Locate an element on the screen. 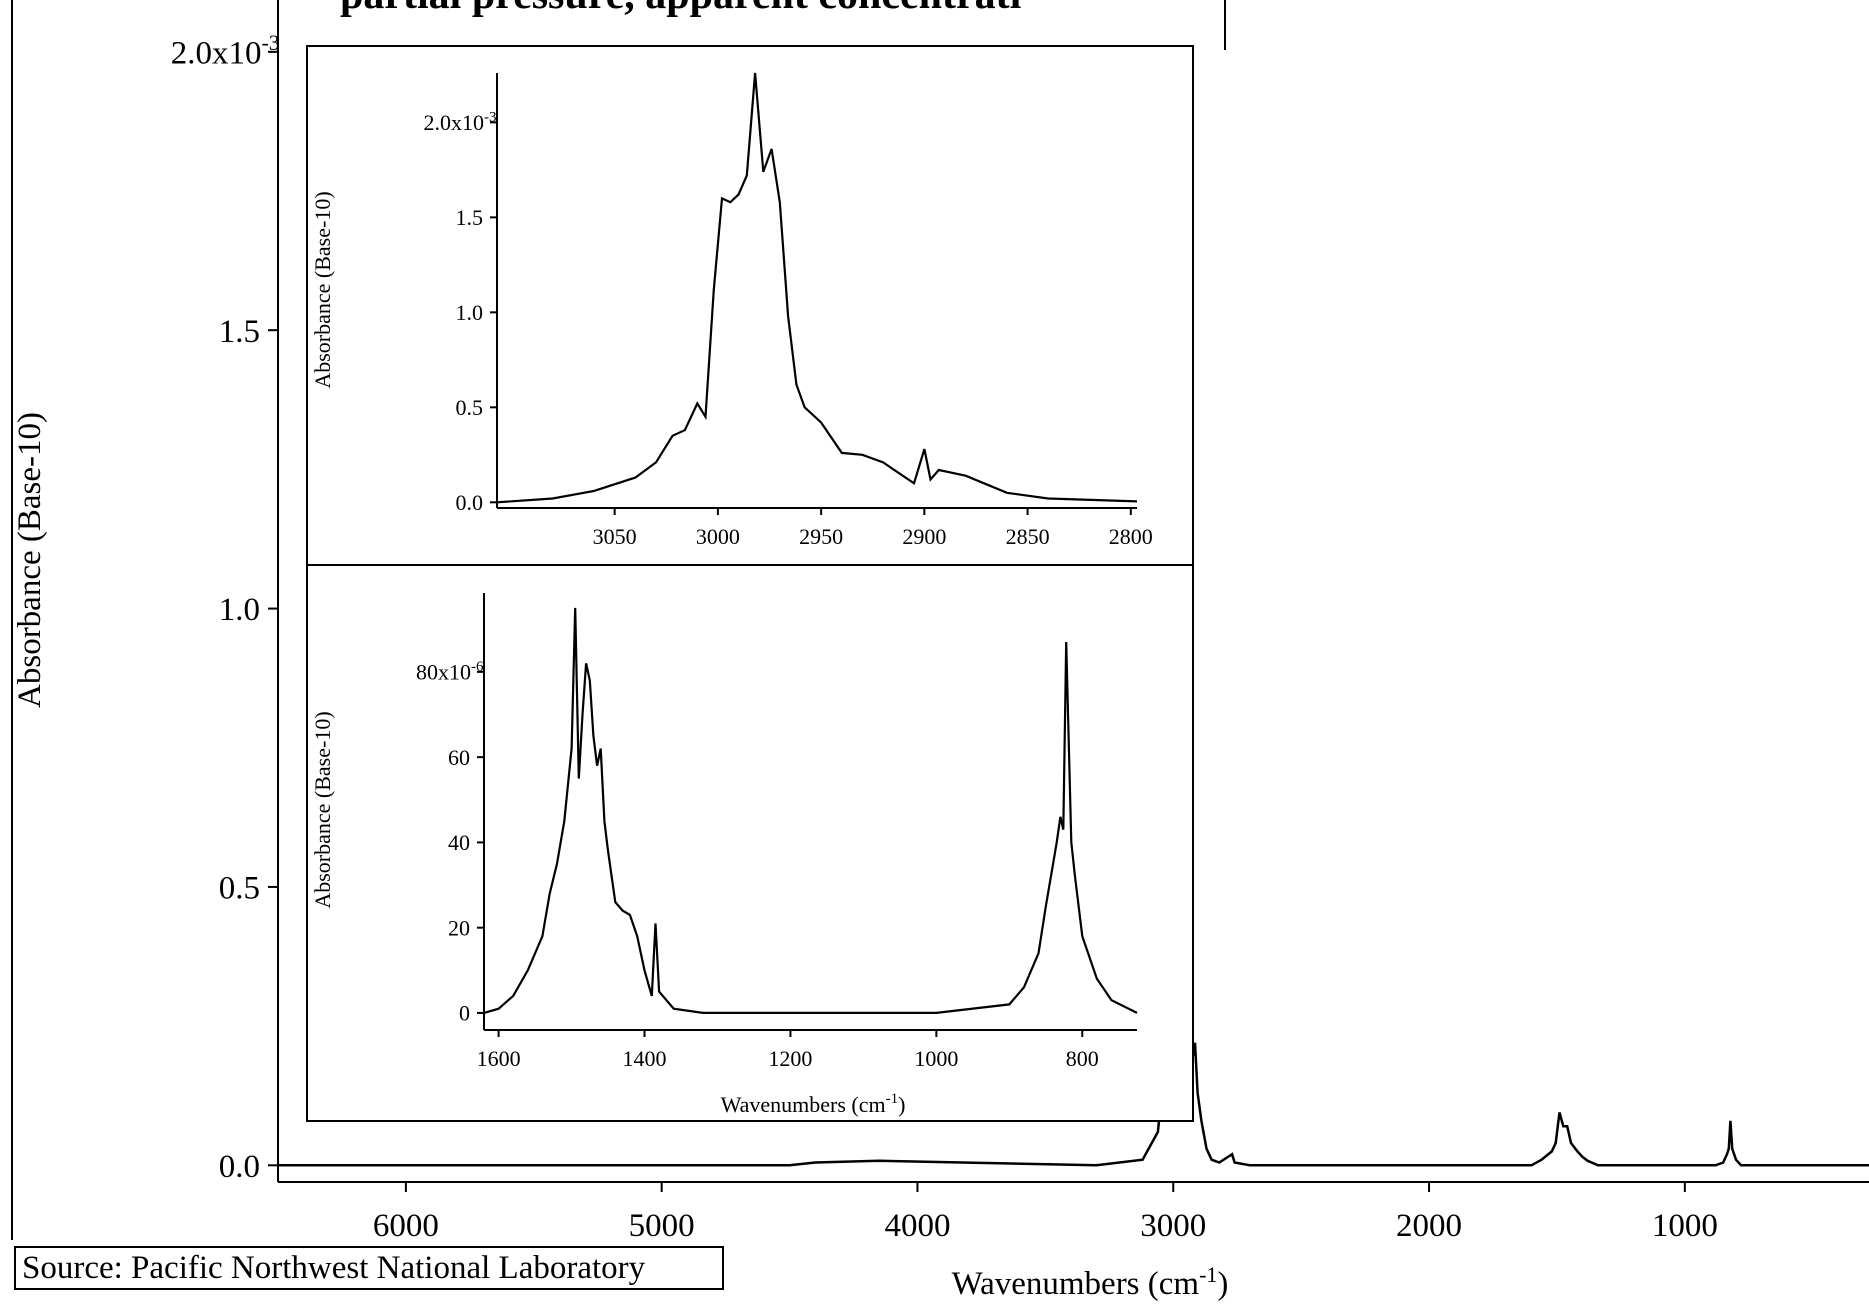  main-y-axis-label: Absorbance (Base-10) is located at coordinates (30, 560).